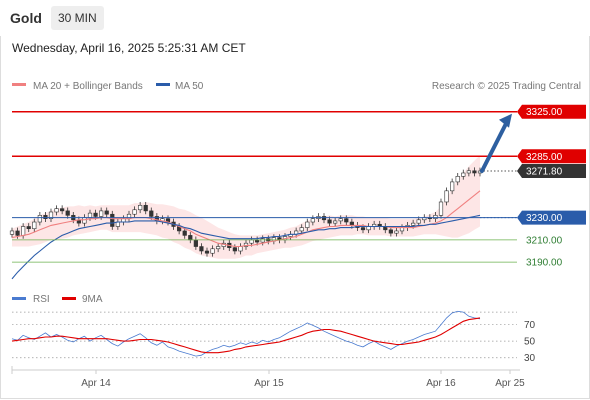 This screenshot has height=400, width=590. What do you see at coordinates (92, 299) in the screenshot?
I see `rsi-ma-legend-label: 9MA` at bounding box center [92, 299].